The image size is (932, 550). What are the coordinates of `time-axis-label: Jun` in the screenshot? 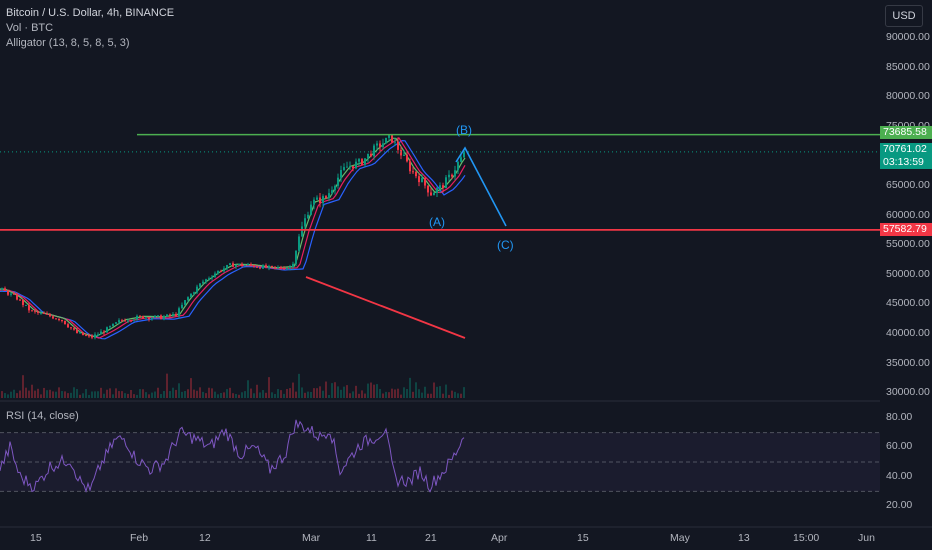 It's located at (866, 538).